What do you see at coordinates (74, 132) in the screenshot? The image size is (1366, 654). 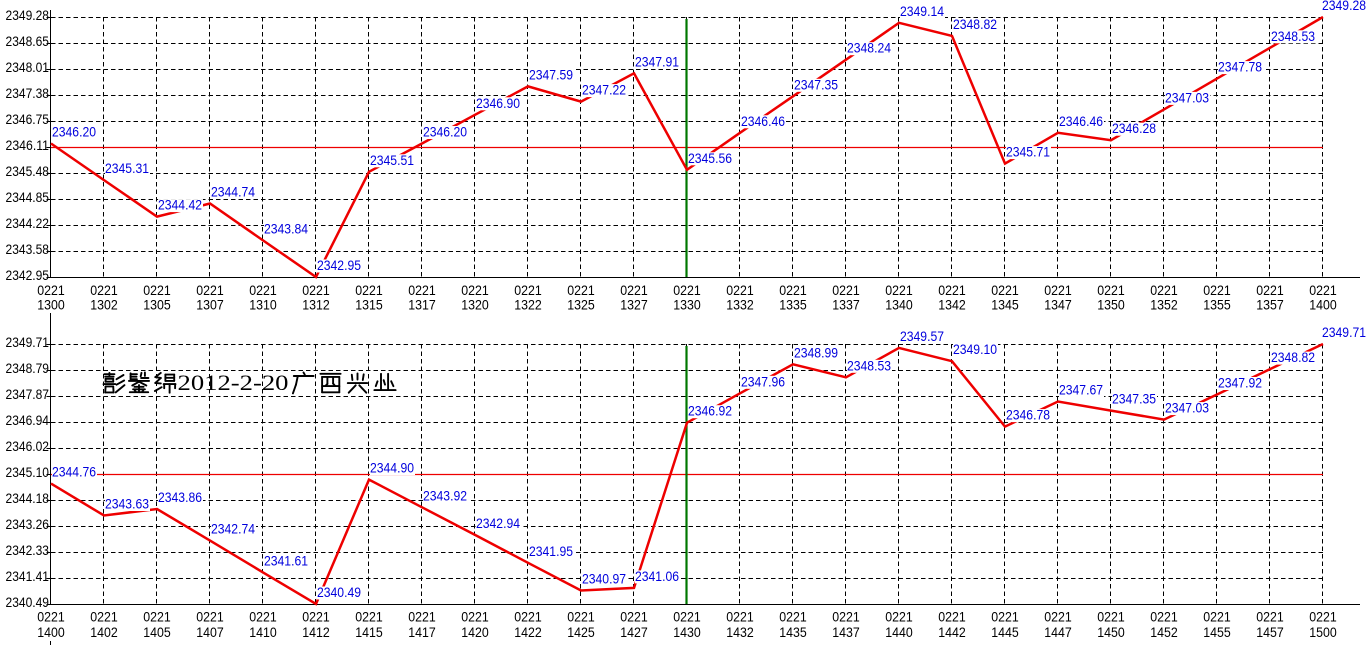 I see `svg-text: 2346.20` at bounding box center [74, 132].